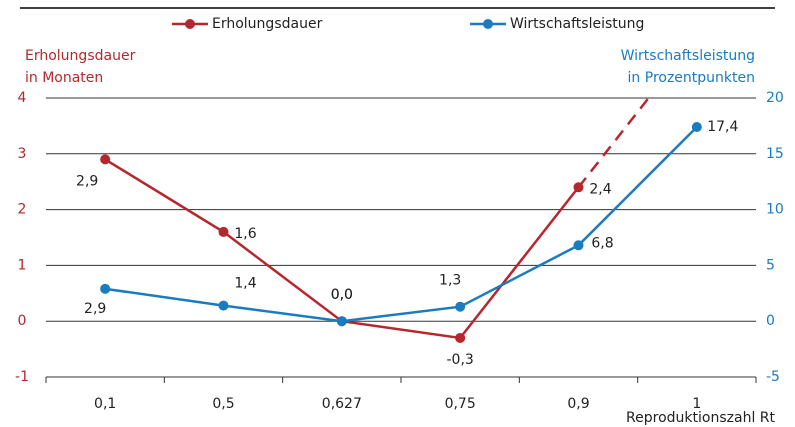 The height and width of the screenshot is (427, 795). What do you see at coordinates (773, 377) in the screenshot?
I see `y2-tick-label: -5` at bounding box center [773, 377].